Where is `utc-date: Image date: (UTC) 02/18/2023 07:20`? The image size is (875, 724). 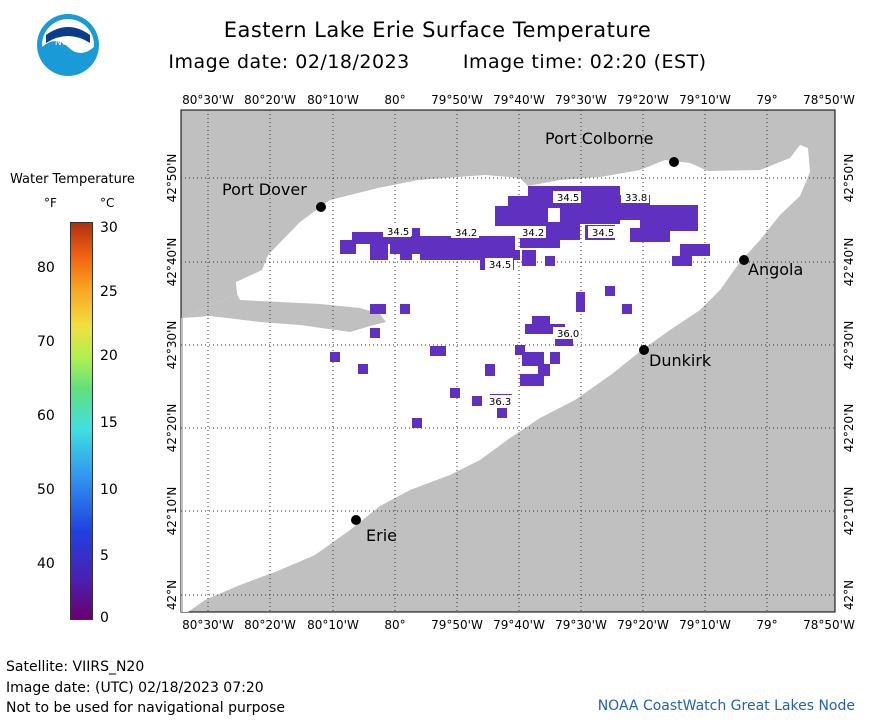 utc-date: Image date: (UTC) 02/18/2023 07:20 is located at coordinates (135, 688).